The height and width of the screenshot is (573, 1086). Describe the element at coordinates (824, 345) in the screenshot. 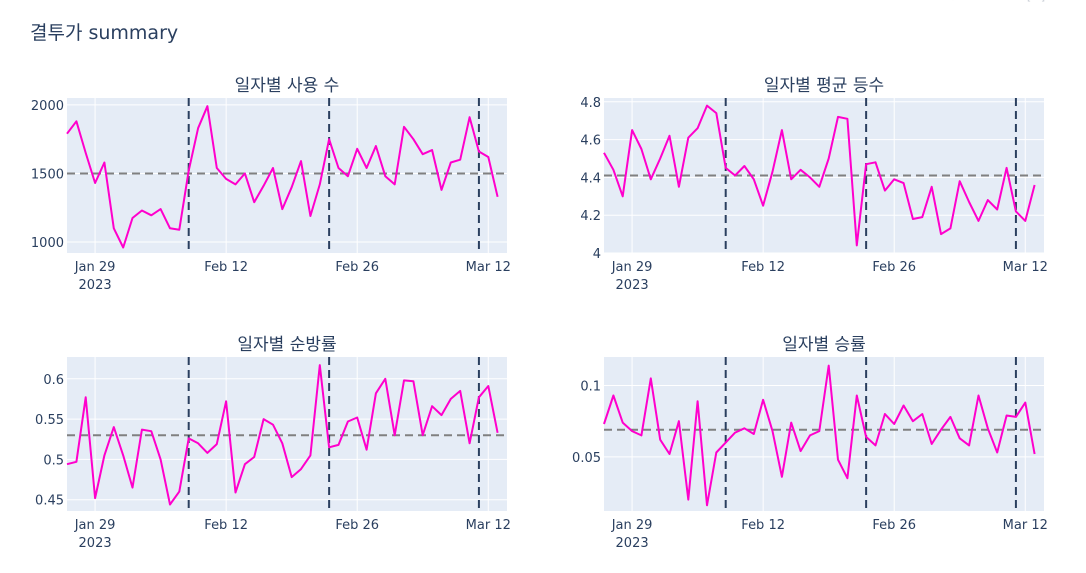

I see `subplot-title: 일자별 승률` at that location.